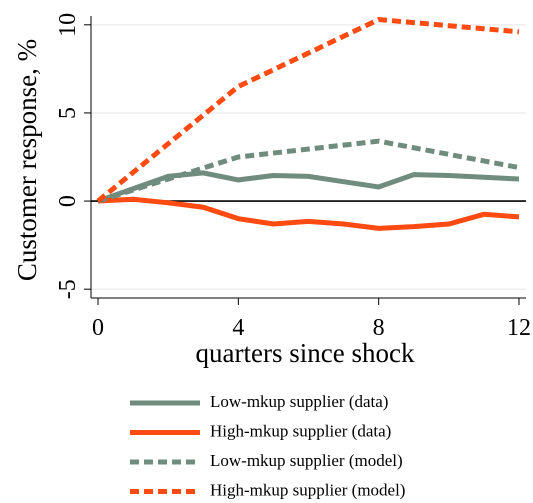 This screenshot has width=533, height=503. What do you see at coordinates (307, 489) in the screenshot?
I see `legend-label: High-mkup supplier (model)` at bounding box center [307, 489].